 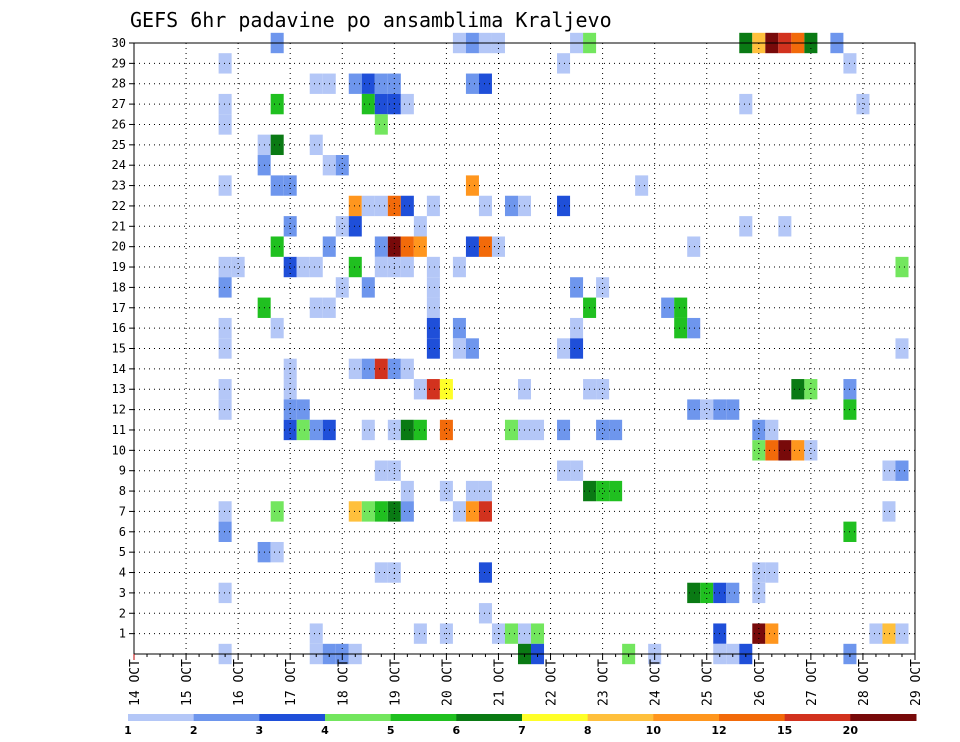 What do you see at coordinates (119, 328) in the screenshot?
I see `y-tick-label: 16` at bounding box center [119, 328].